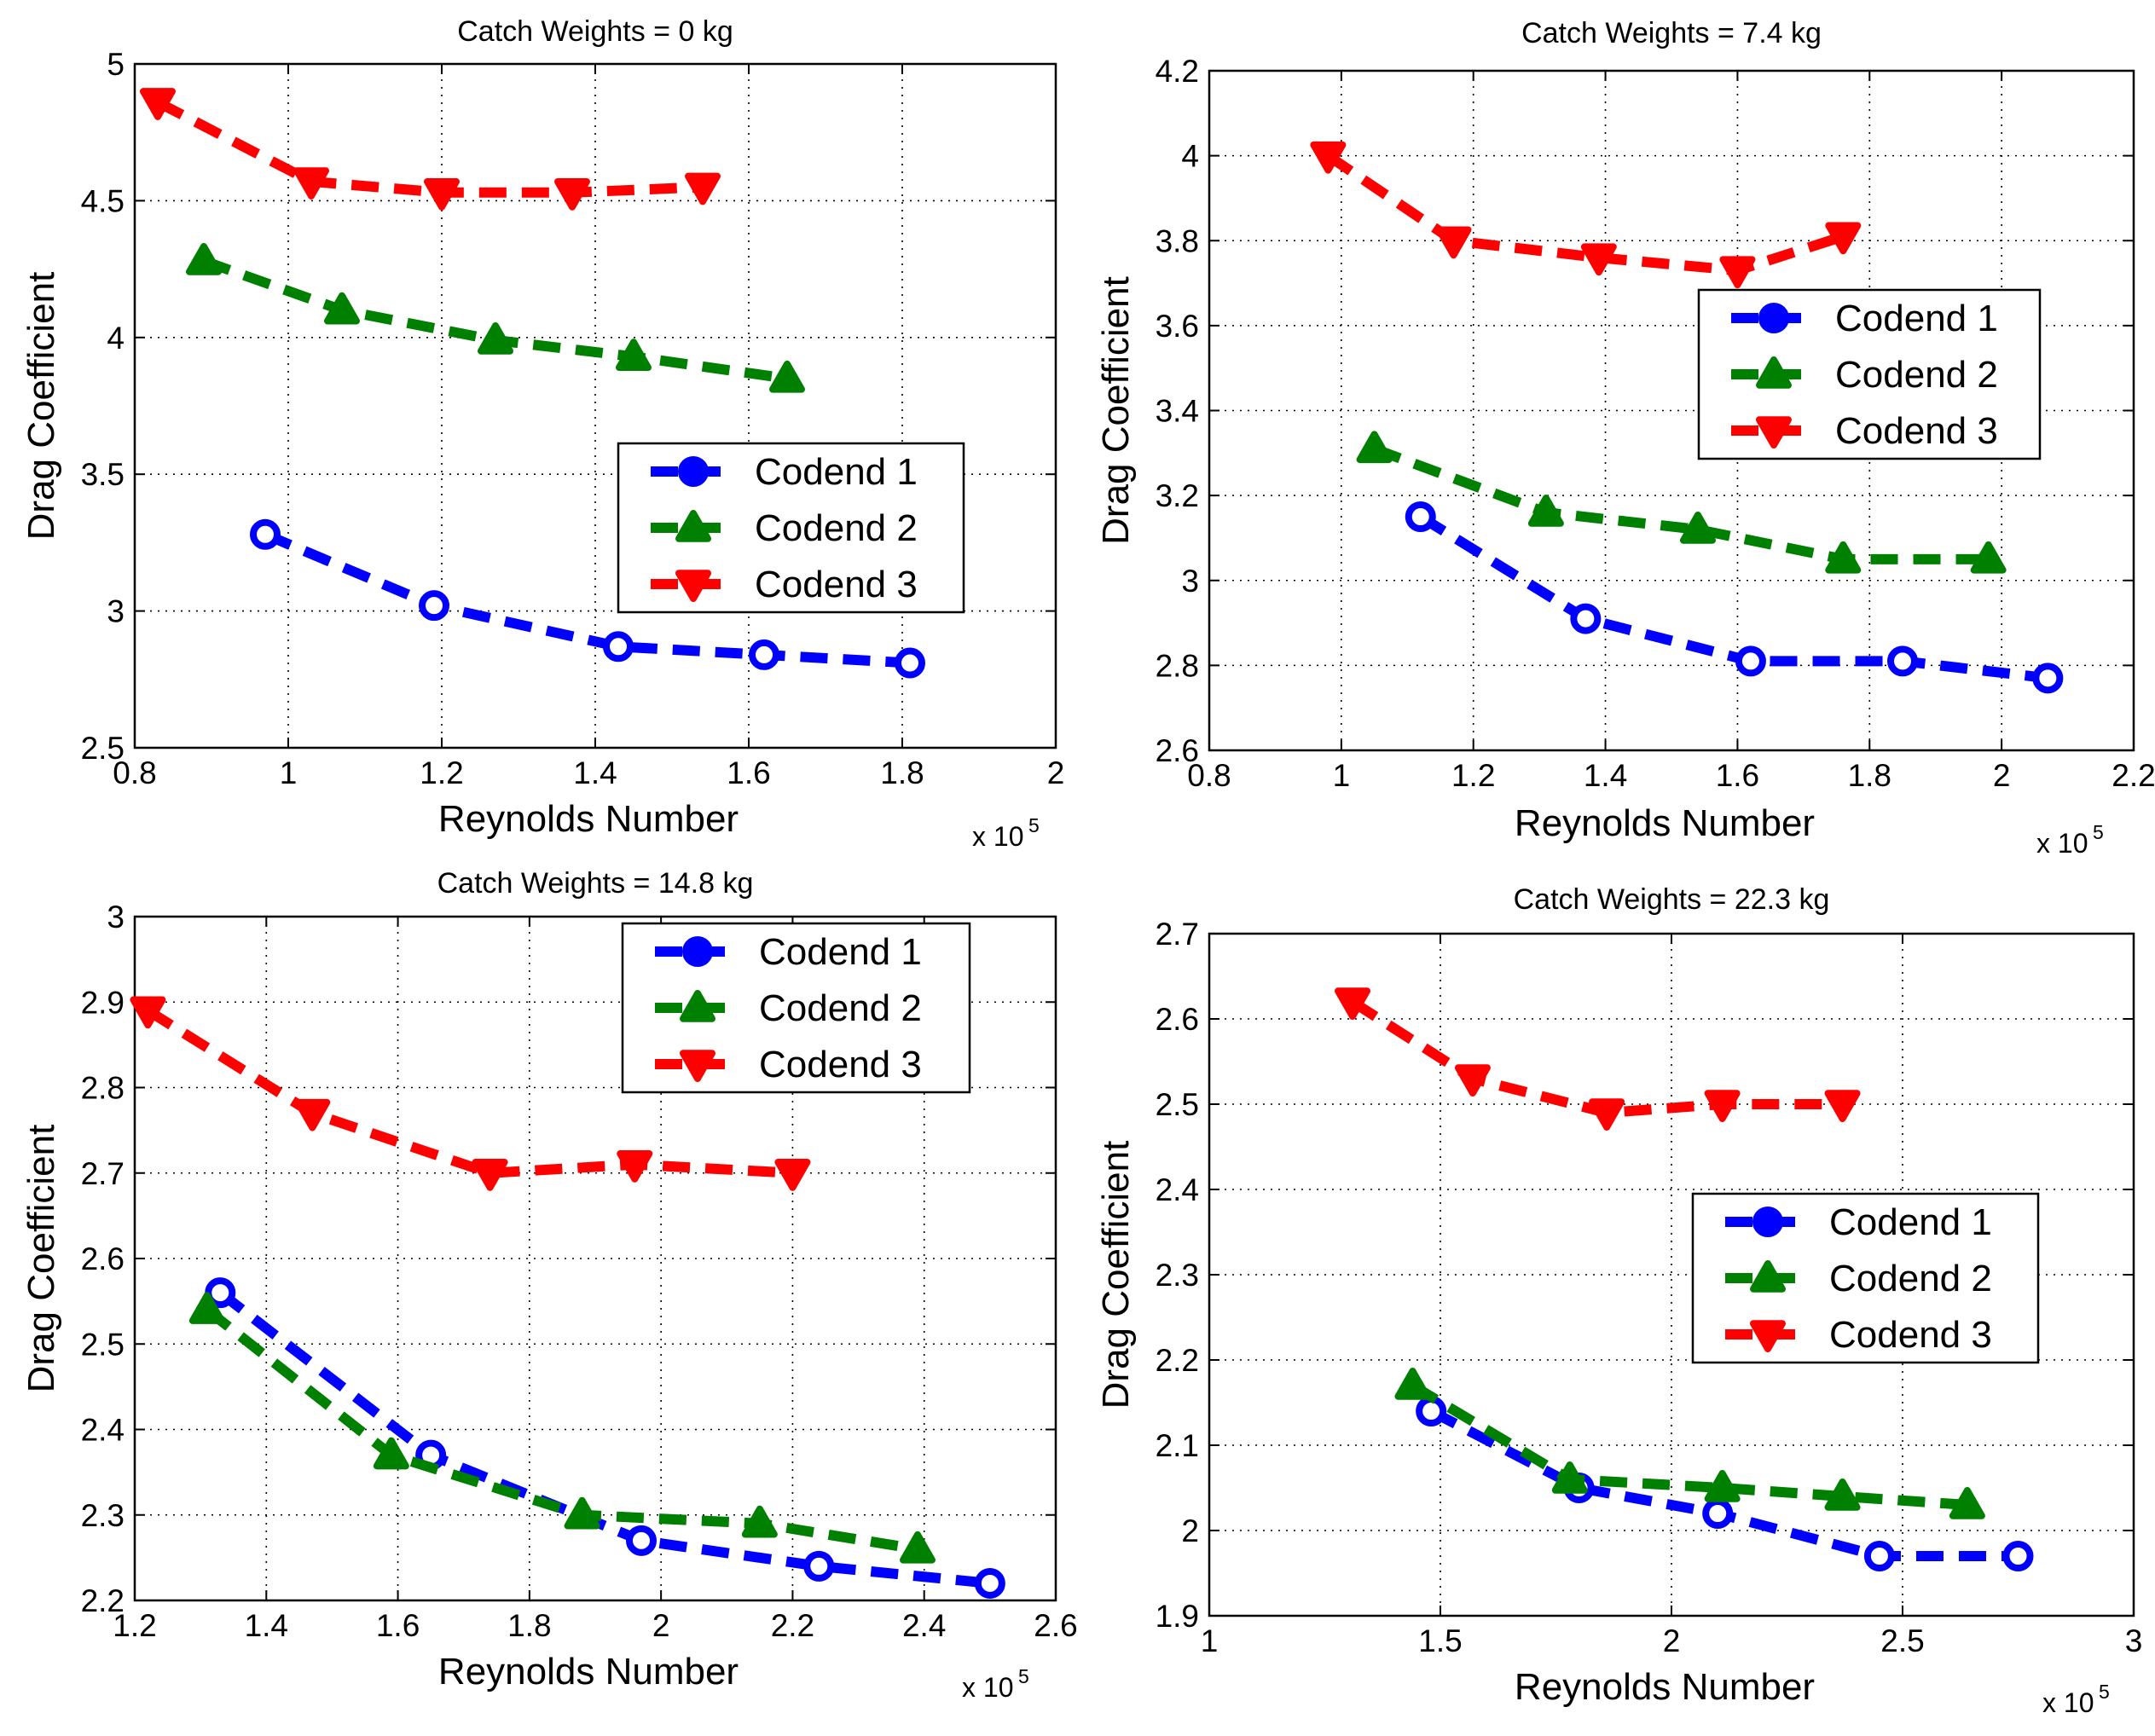  I want to click on y-tick-label: 3.2, so click(1177, 495).